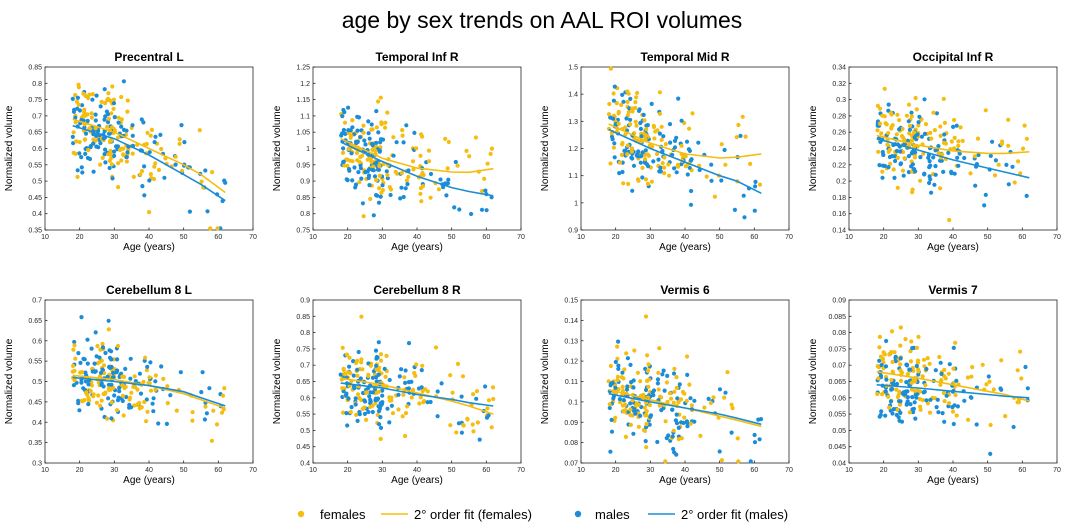  What do you see at coordinates (571, 464) in the screenshot?
I see `y-tick-label: 0.07` at bounding box center [571, 464].